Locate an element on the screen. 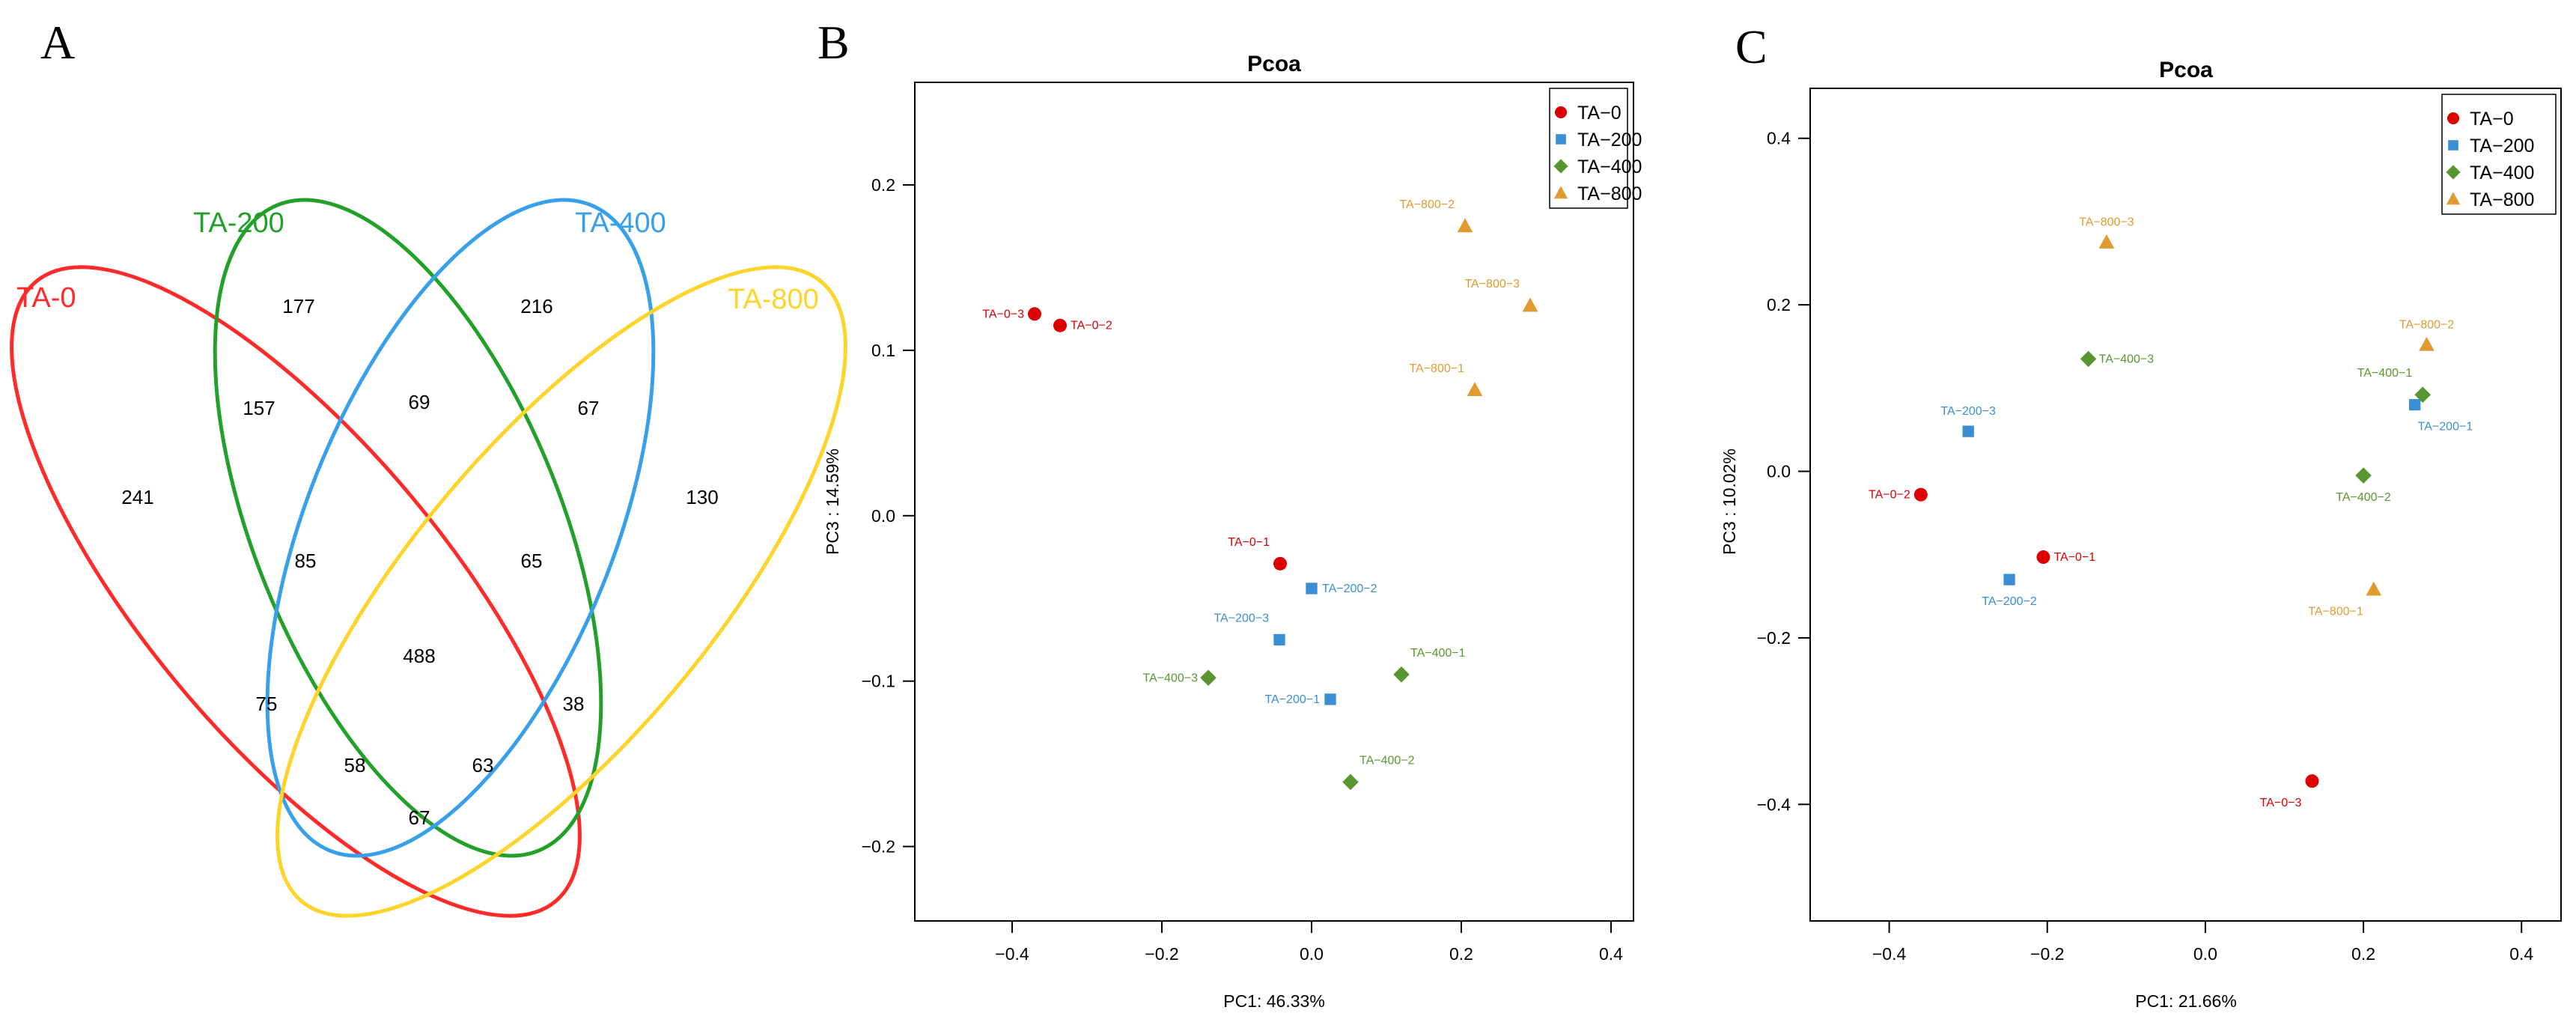 This screenshot has width=2576, height=1034. panel-letter-a: A is located at coordinates (57, 42).